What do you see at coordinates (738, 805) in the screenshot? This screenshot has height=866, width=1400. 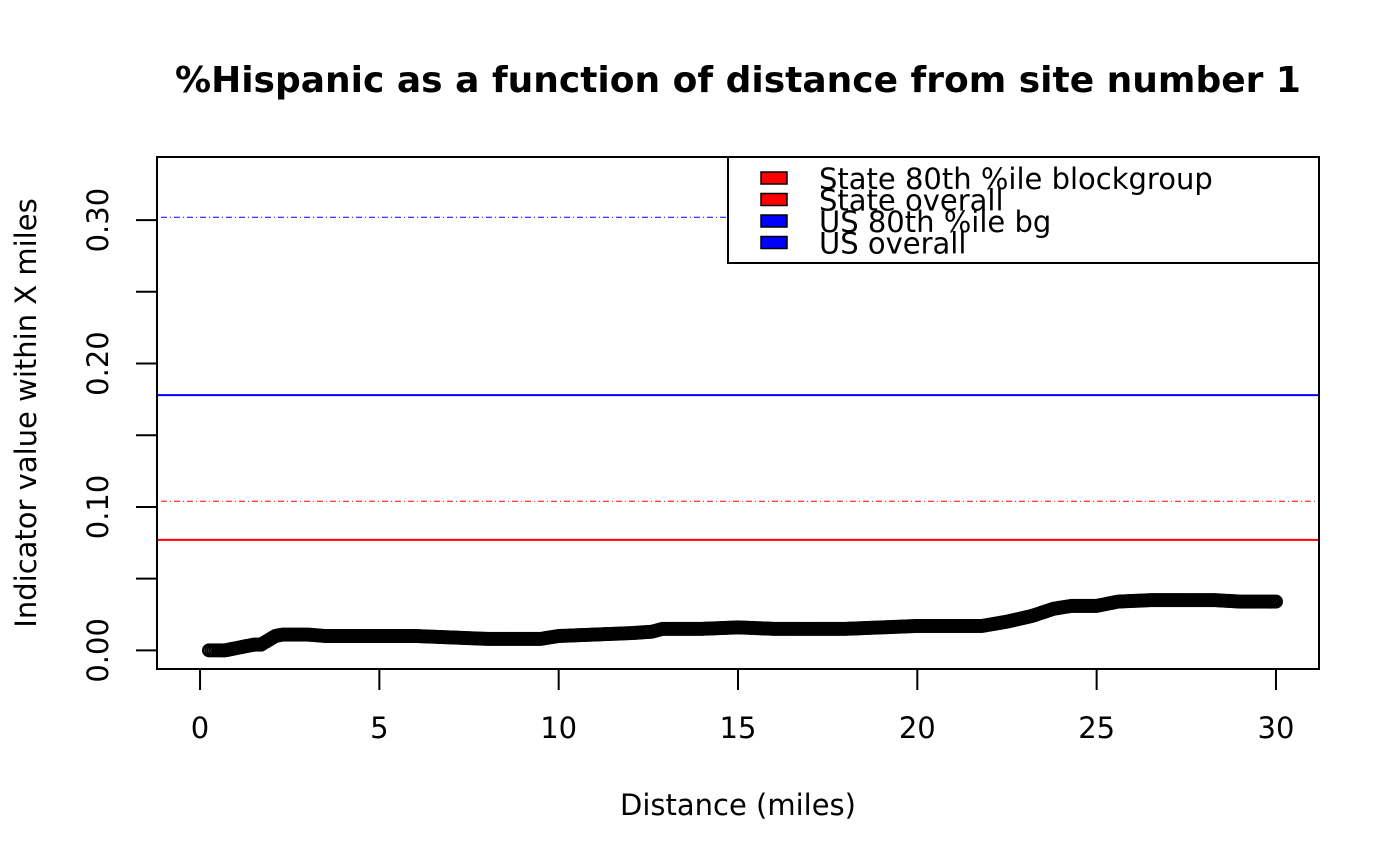 I see `x-axis-label: Distance (miles)` at bounding box center [738, 805].